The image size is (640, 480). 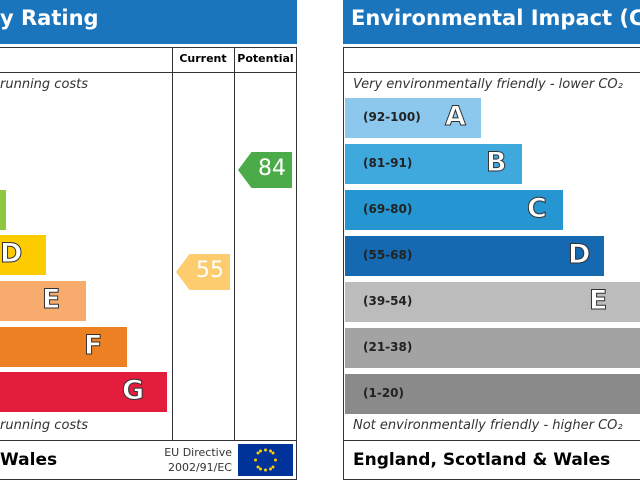 I want to click on band-range: (92-100), so click(x=392, y=117).